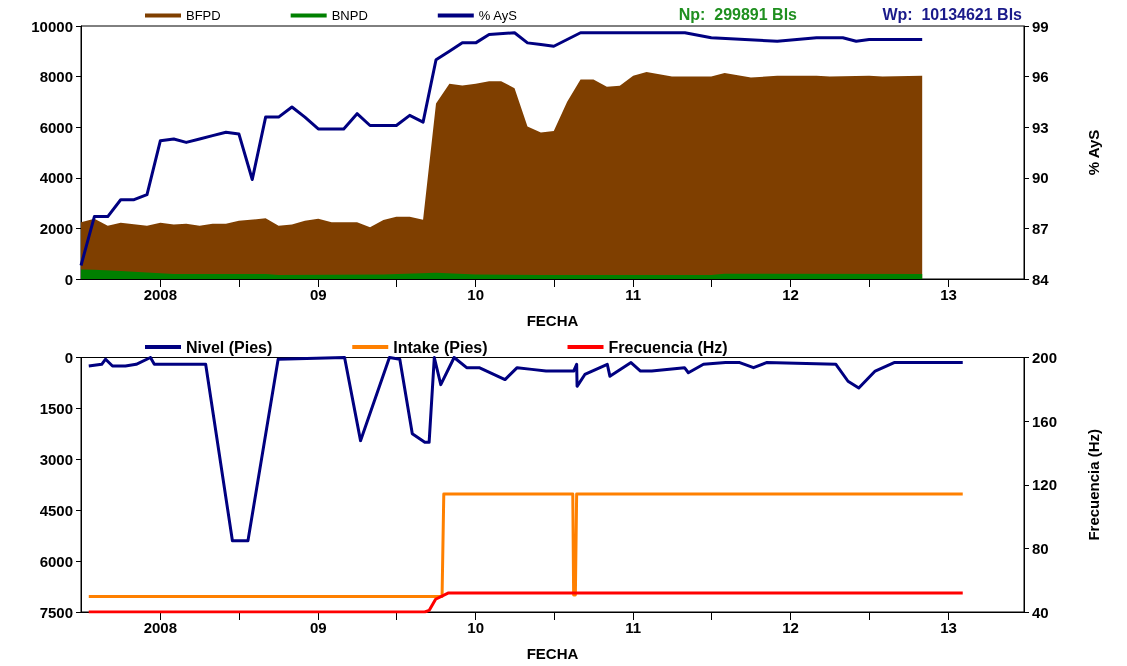  What do you see at coordinates (1040, 228) in the screenshot?
I see `y2-tick-label: 87` at bounding box center [1040, 228].